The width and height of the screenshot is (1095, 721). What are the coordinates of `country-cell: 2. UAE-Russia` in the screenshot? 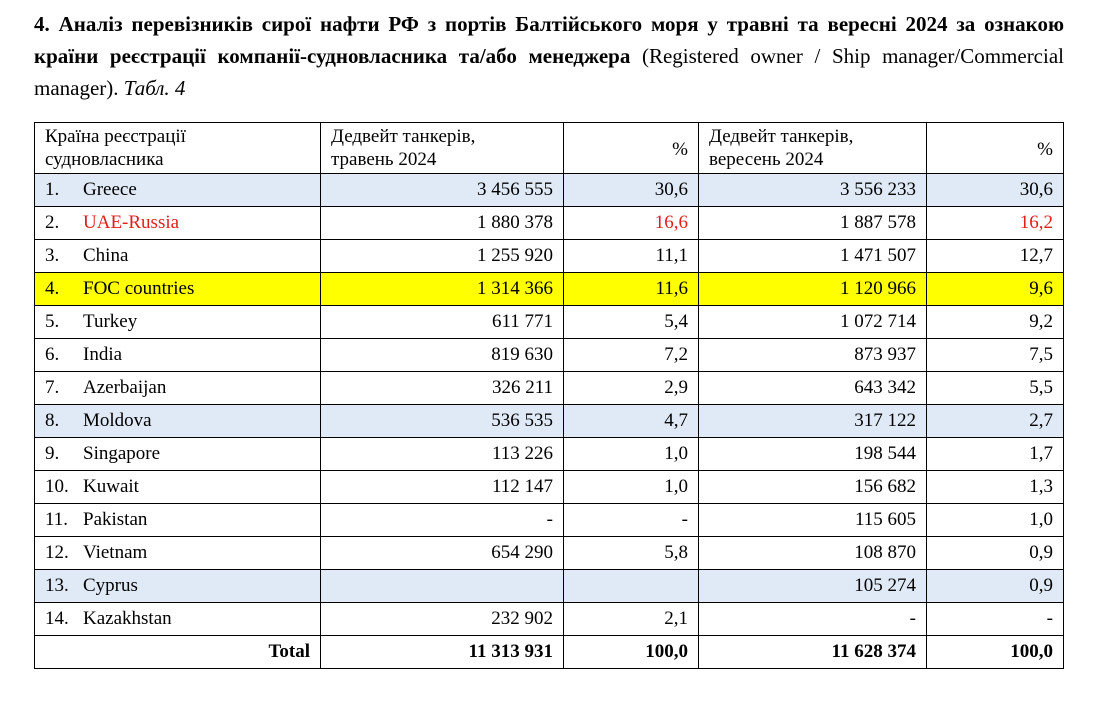 It's located at (177, 223).